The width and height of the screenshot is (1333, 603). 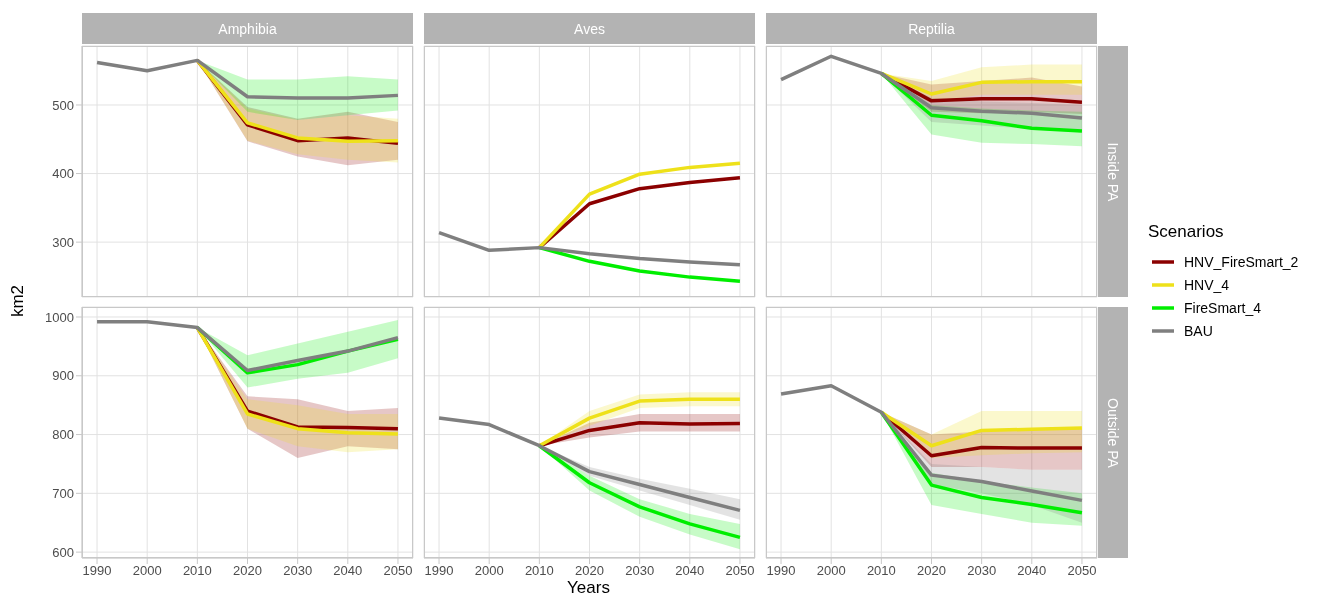 I want to click on x-axis-title: Years, so click(x=588, y=587).